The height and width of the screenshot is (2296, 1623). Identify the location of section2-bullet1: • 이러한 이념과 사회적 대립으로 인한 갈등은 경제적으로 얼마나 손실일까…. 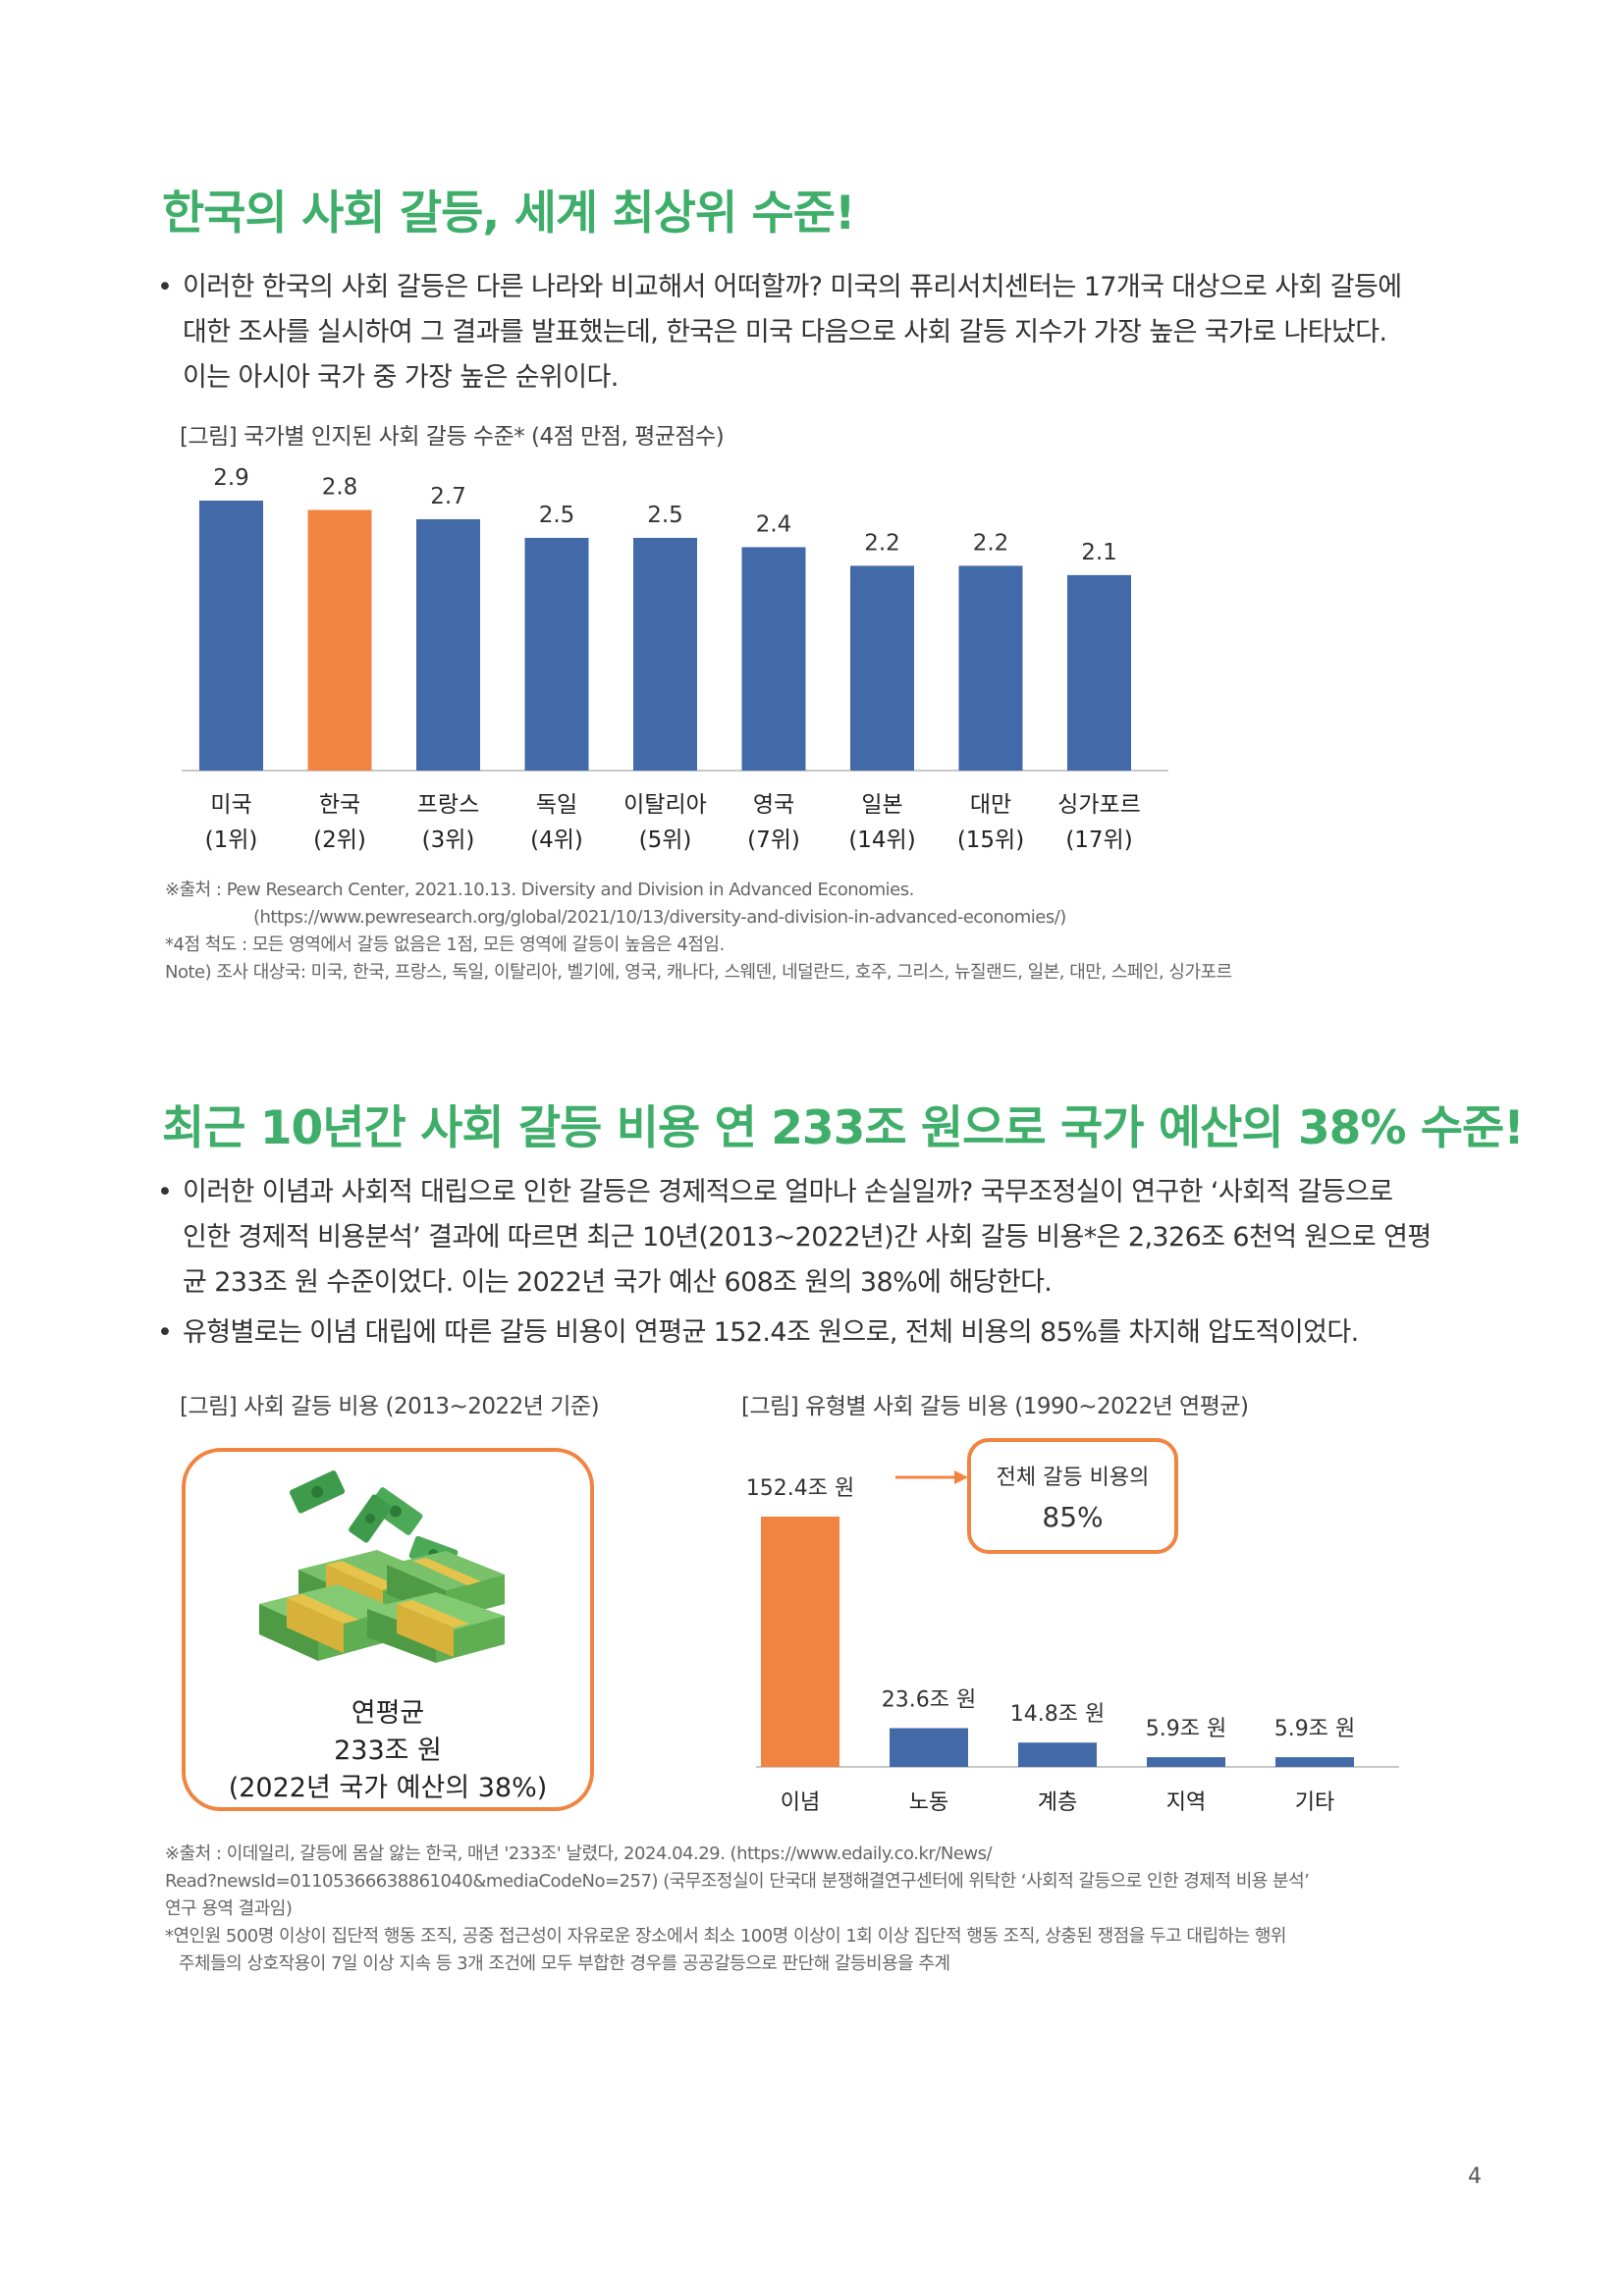
(824, 1238).